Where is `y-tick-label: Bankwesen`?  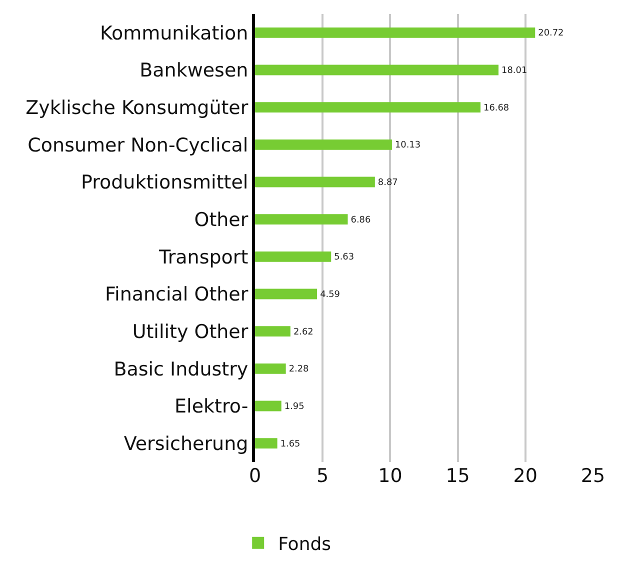 y-tick-label: Bankwesen is located at coordinates (194, 71).